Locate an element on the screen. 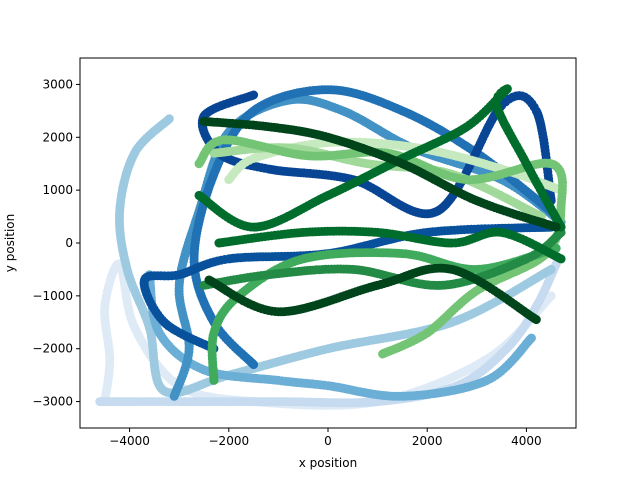 Image resolution: width=640 pixels, height=480 pixels. y-tick-label: −2000 is located at coordinates (52, 349).